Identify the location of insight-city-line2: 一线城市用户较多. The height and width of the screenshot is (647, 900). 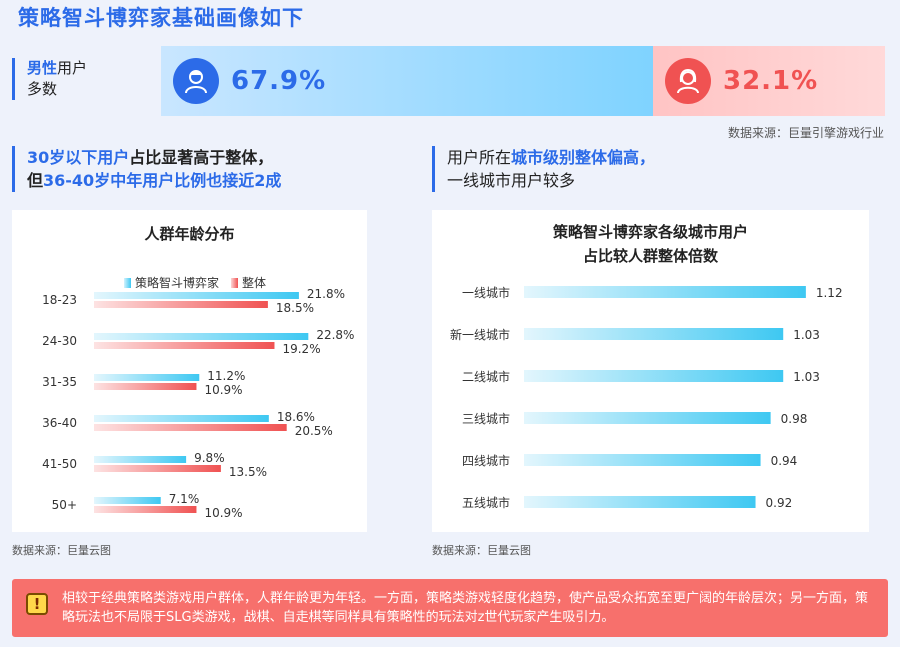
(551, 180).